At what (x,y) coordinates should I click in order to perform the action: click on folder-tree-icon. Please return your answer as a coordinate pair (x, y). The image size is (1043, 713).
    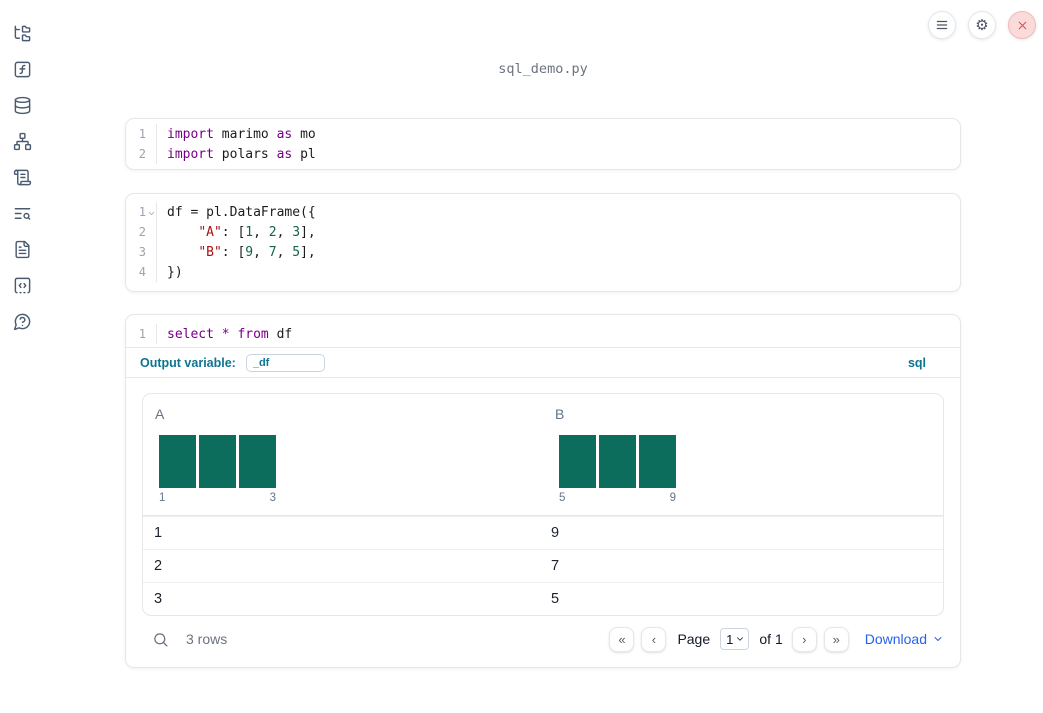
    Looking at the image, I should click on (22, 33).